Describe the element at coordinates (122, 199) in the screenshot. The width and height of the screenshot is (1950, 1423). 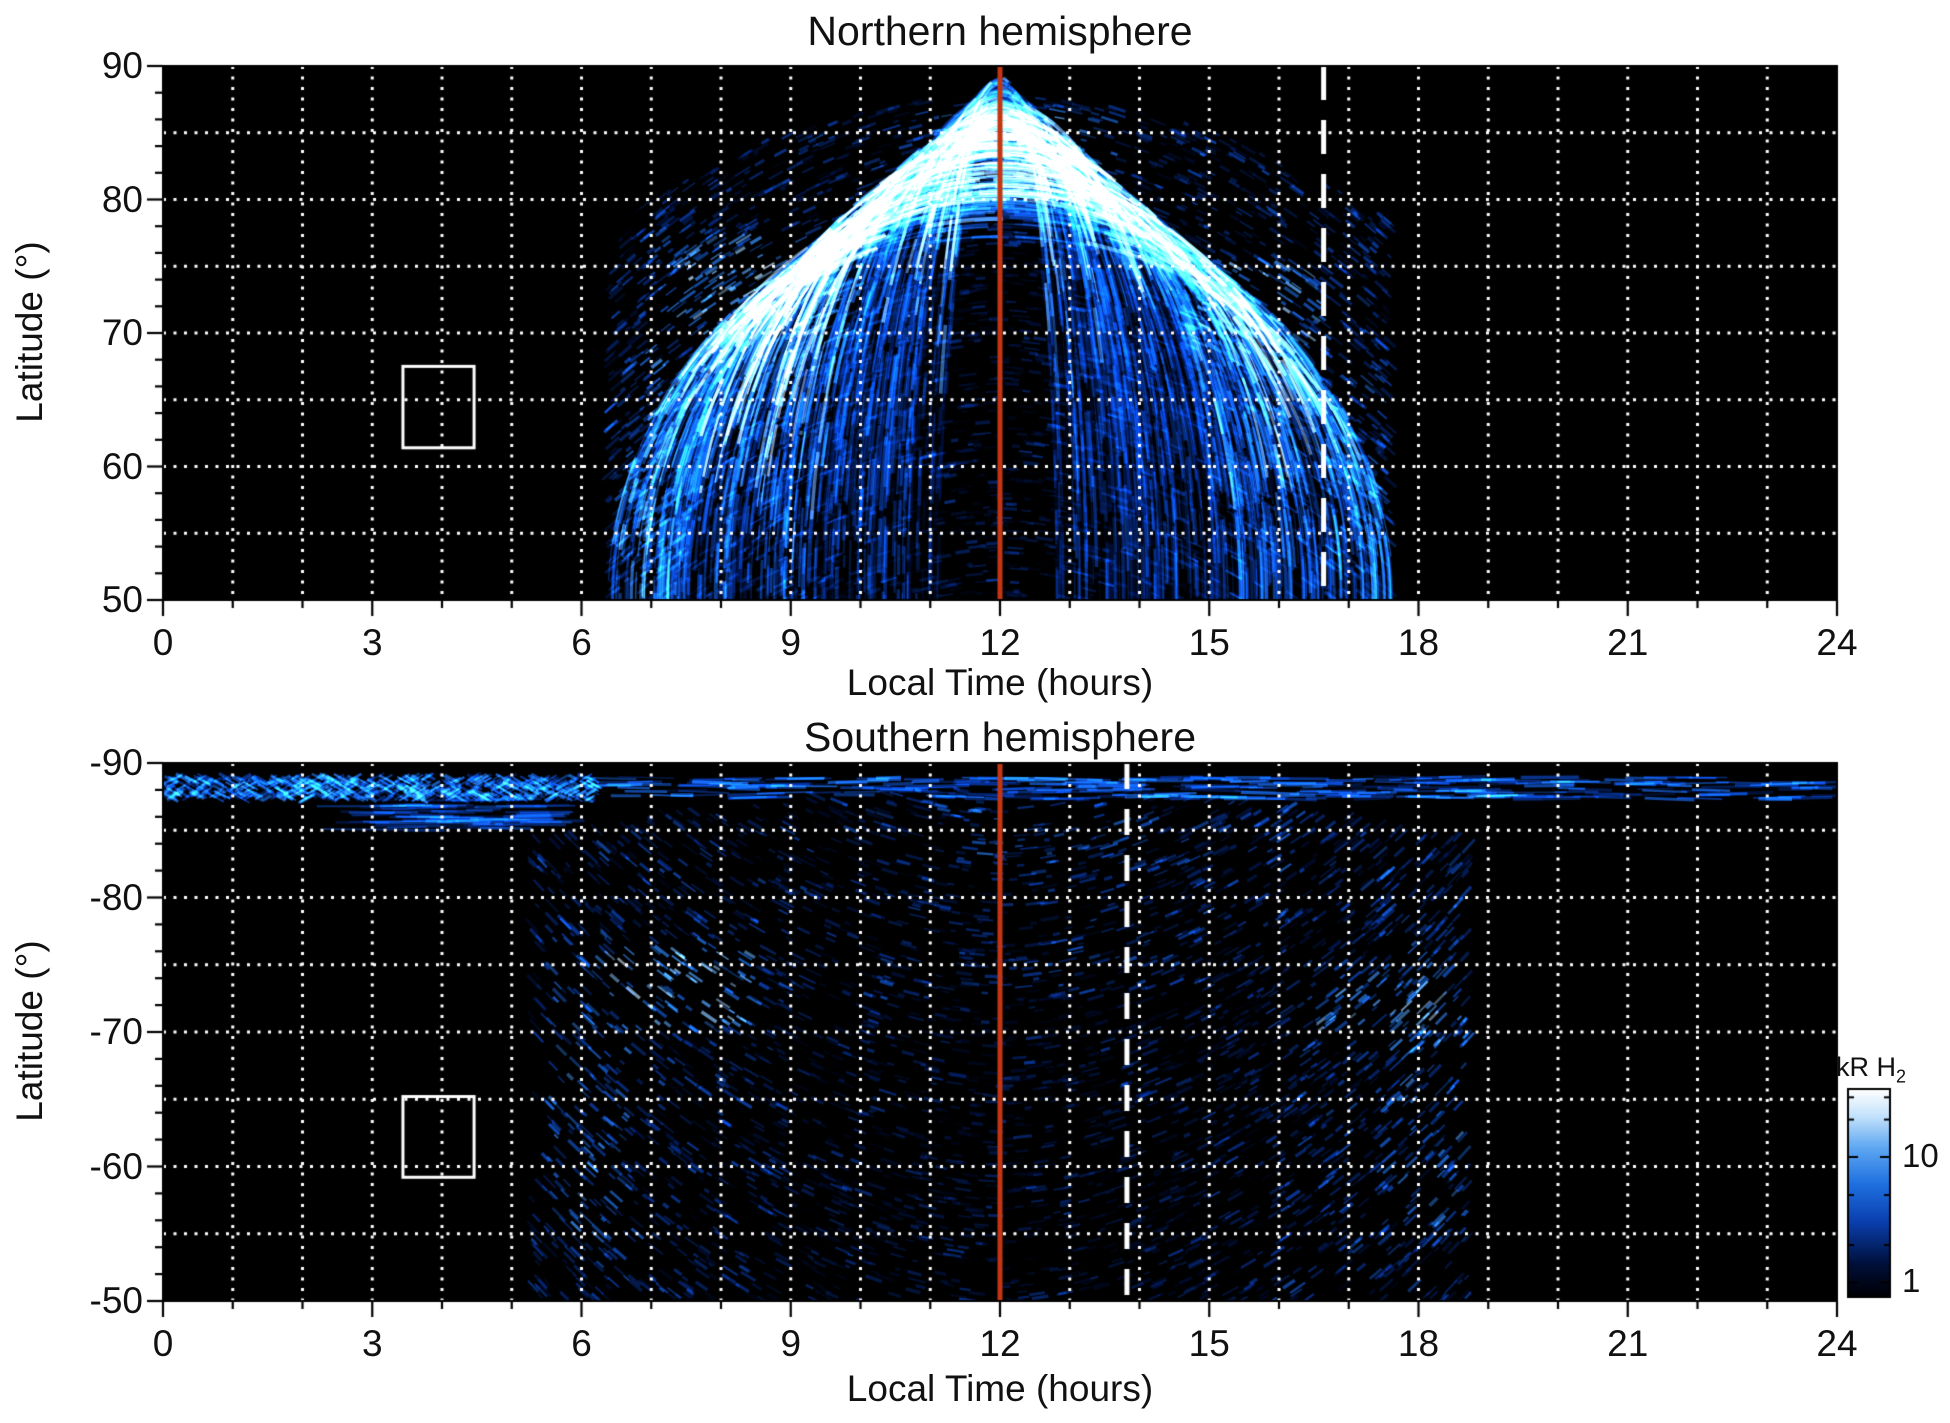
I see `y-tick-label: 80` at that location.